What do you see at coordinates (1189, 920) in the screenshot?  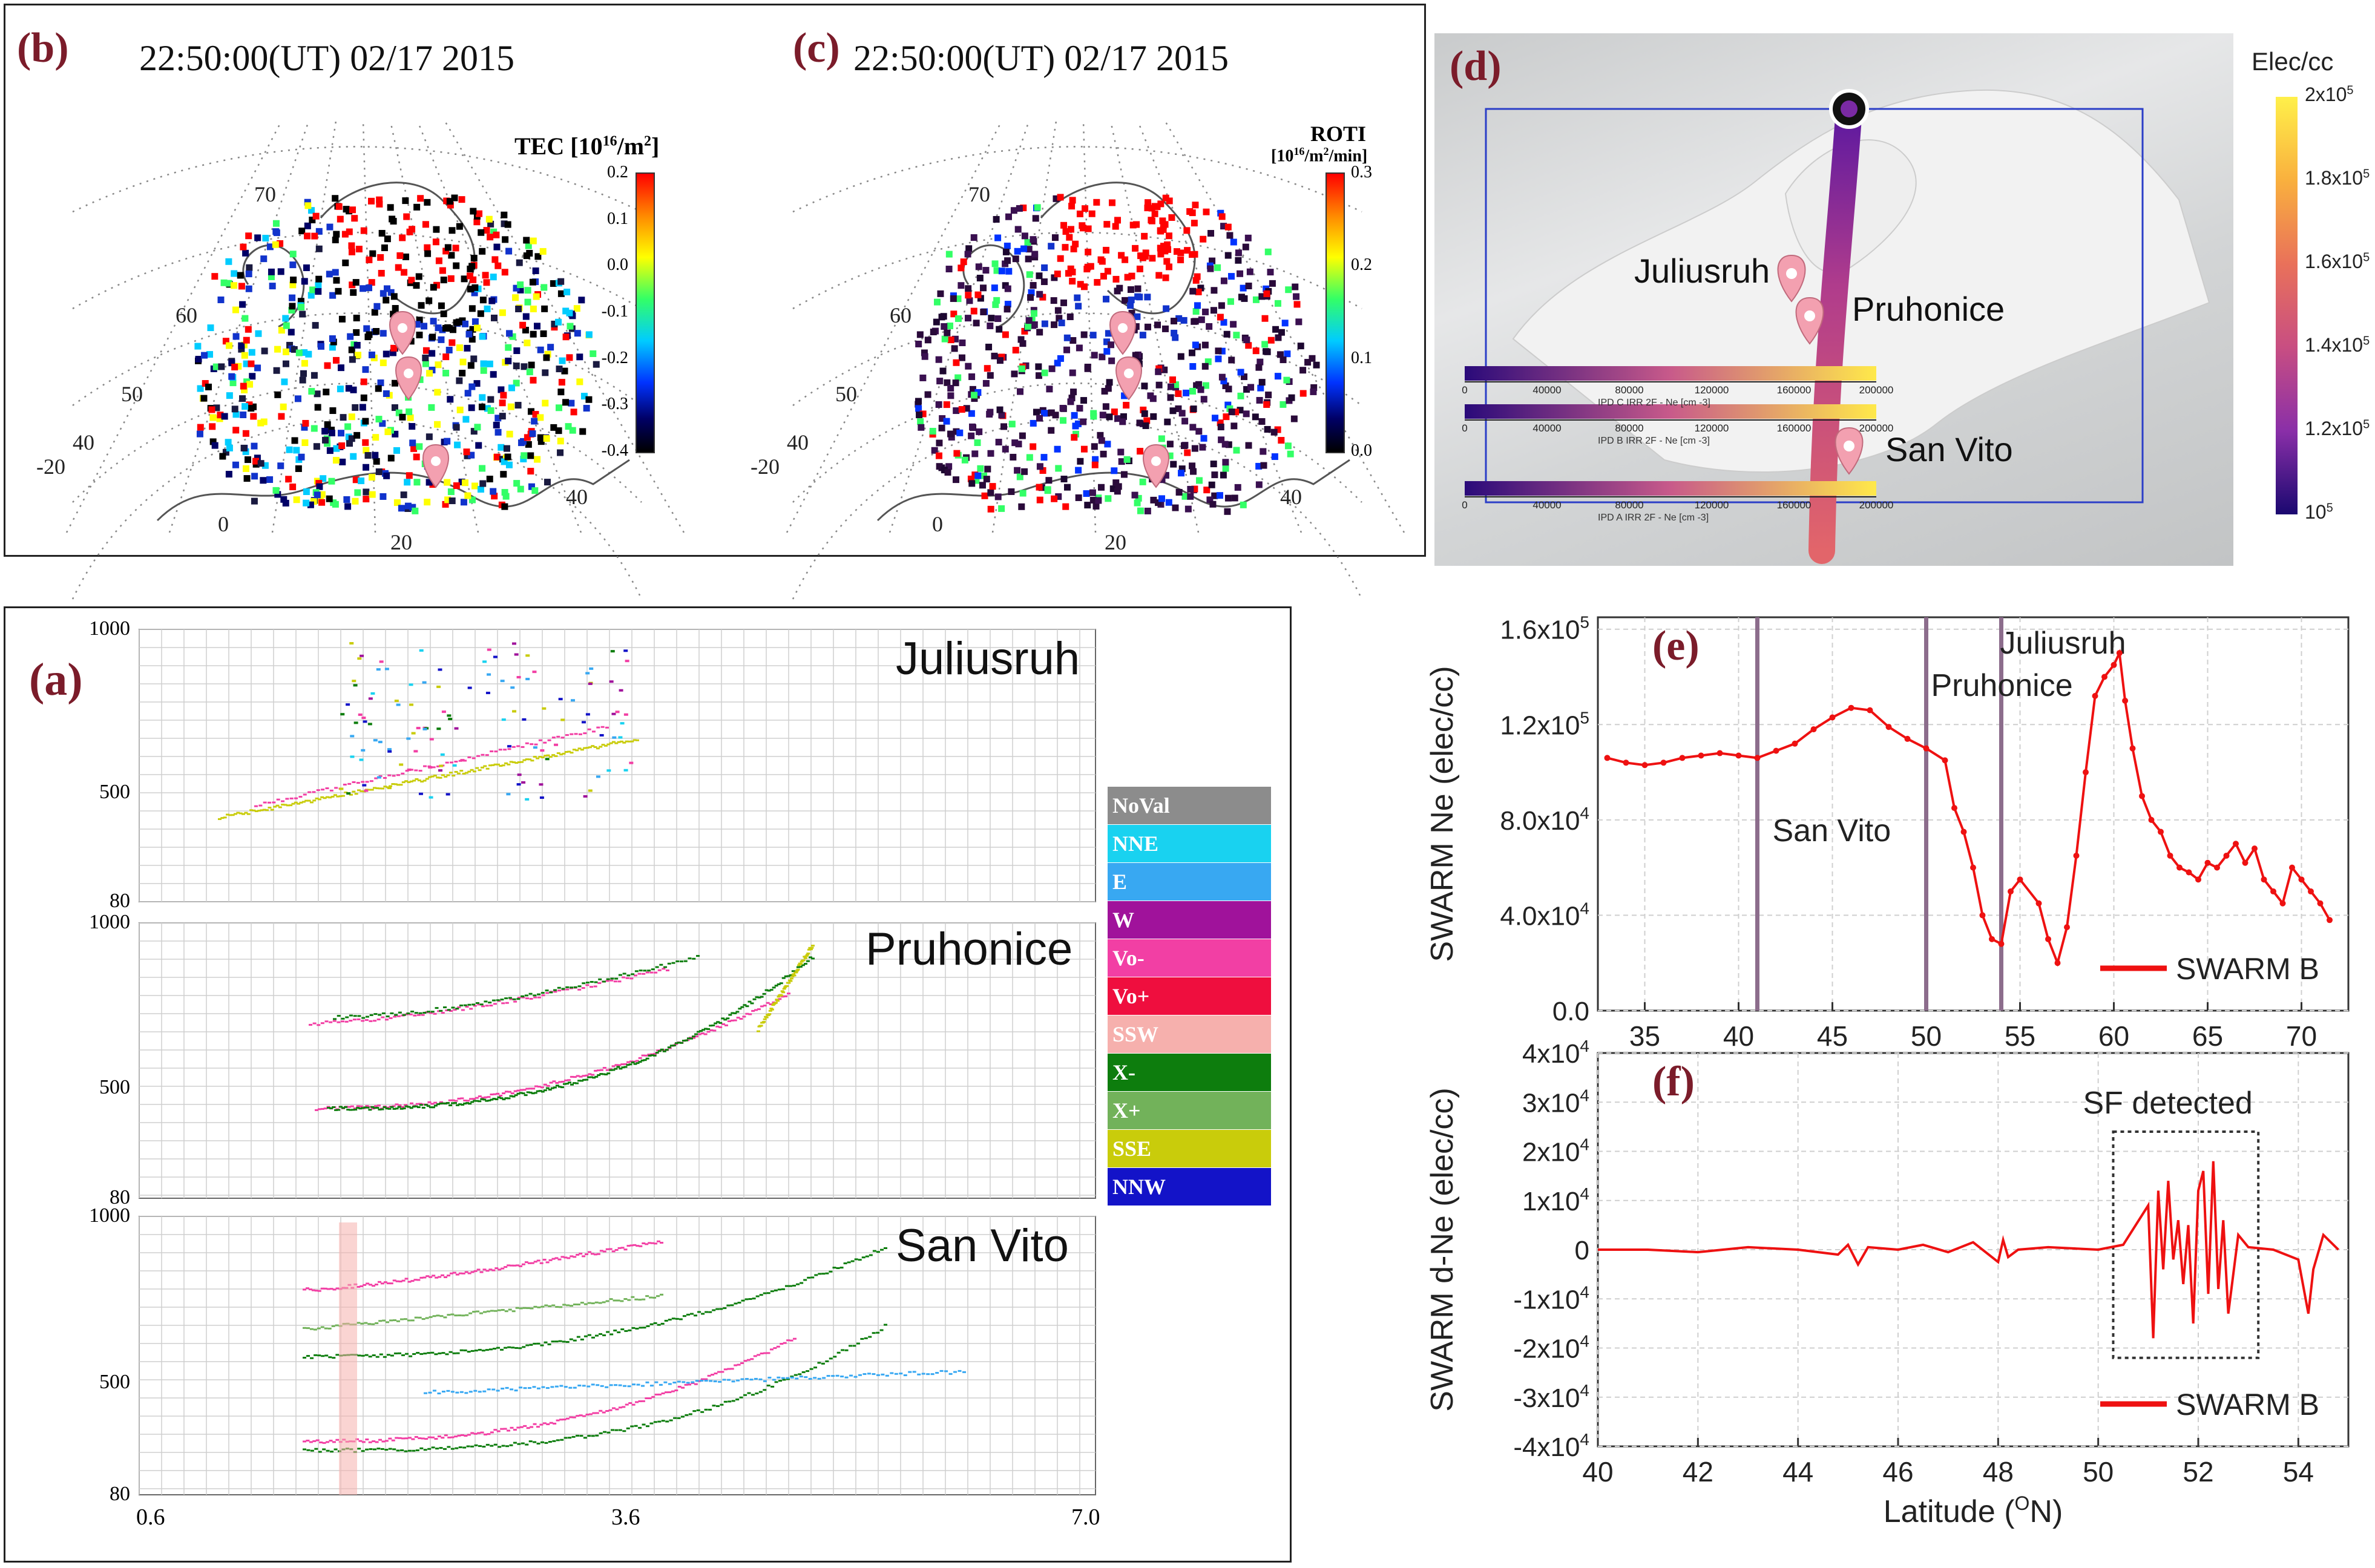 I see `legend-w: W` at bounding box center [1189, 920].